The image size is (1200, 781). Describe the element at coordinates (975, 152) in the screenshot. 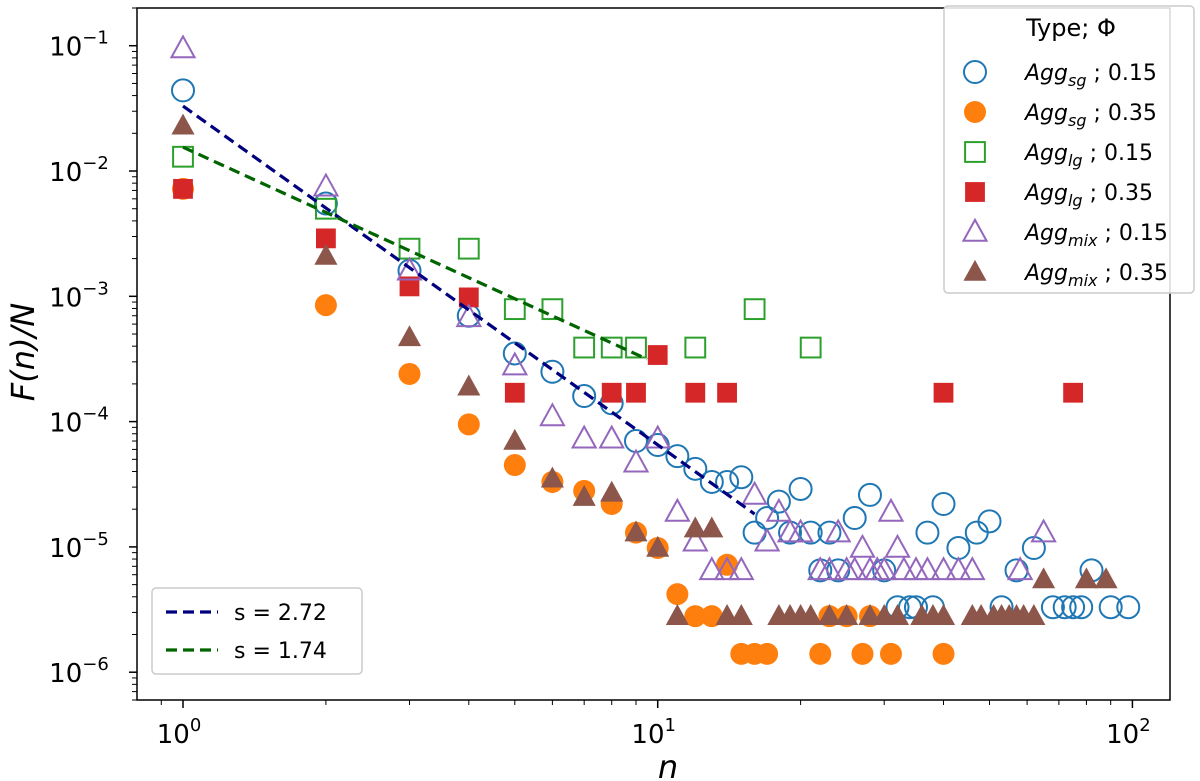

I see `legend-marker` at that location.